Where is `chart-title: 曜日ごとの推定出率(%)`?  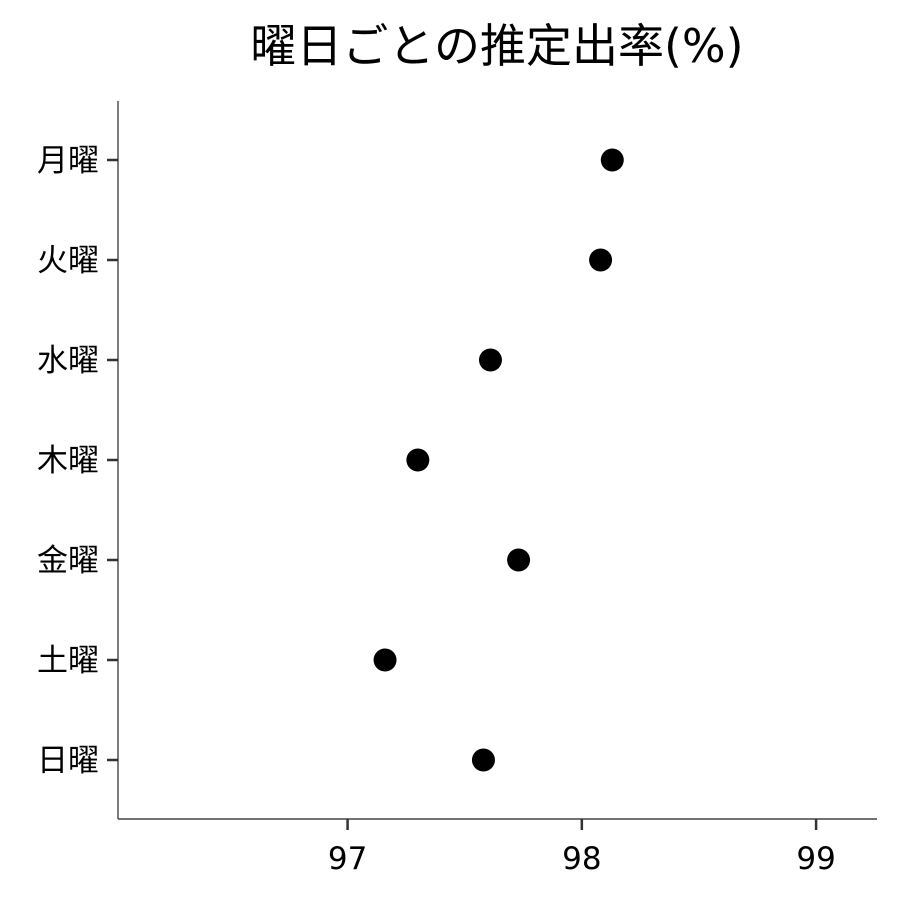
chart-title: 曜日ごとの推定出率(%) is located at coordinates (496, 46).